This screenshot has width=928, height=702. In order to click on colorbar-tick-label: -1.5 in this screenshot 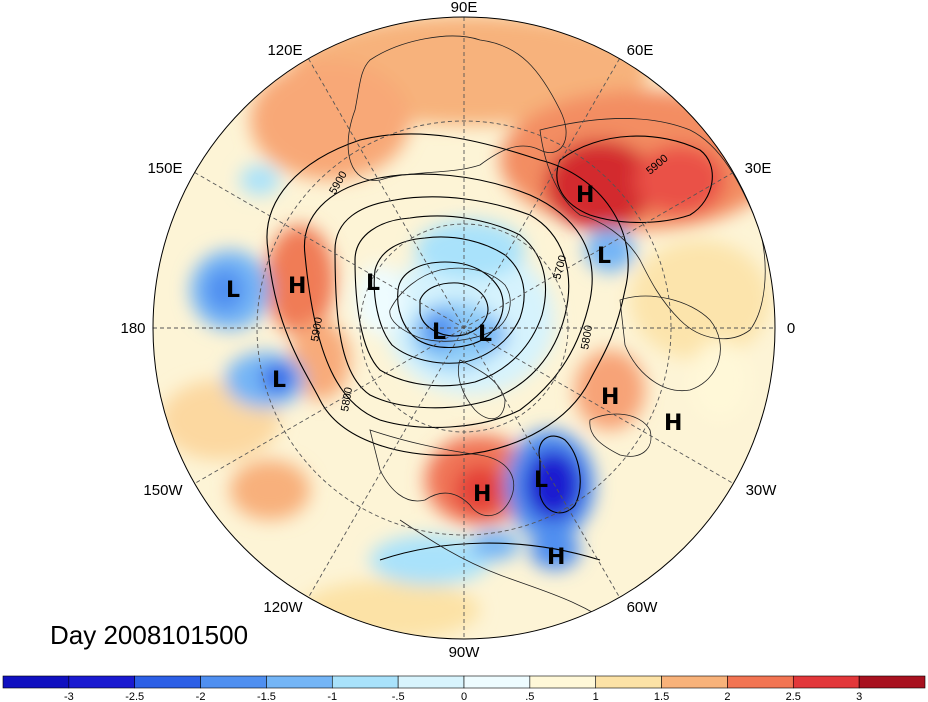, I will do `click(266, 696)`.